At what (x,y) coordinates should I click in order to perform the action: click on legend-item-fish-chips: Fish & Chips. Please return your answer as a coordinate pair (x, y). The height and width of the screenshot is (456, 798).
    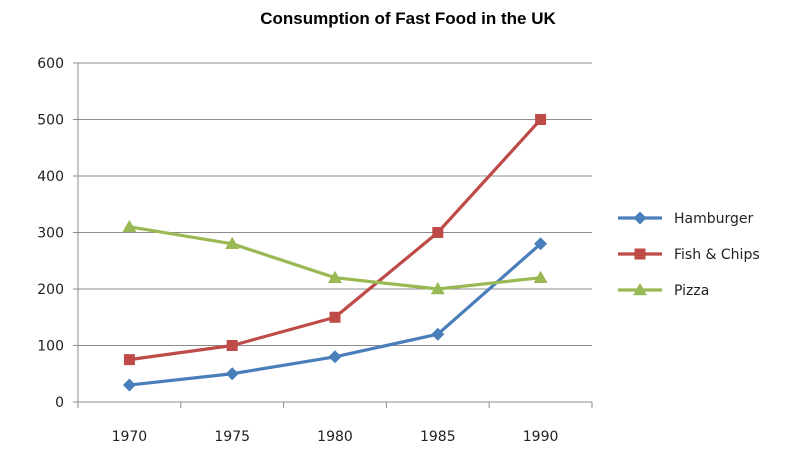
    Looking at the image, I should click on (689, 255).